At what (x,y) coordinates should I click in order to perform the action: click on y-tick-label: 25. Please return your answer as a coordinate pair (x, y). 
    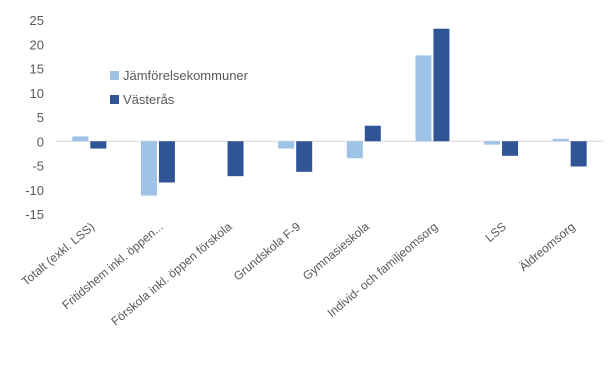
    Looking at the image, I should click on (37, 20).